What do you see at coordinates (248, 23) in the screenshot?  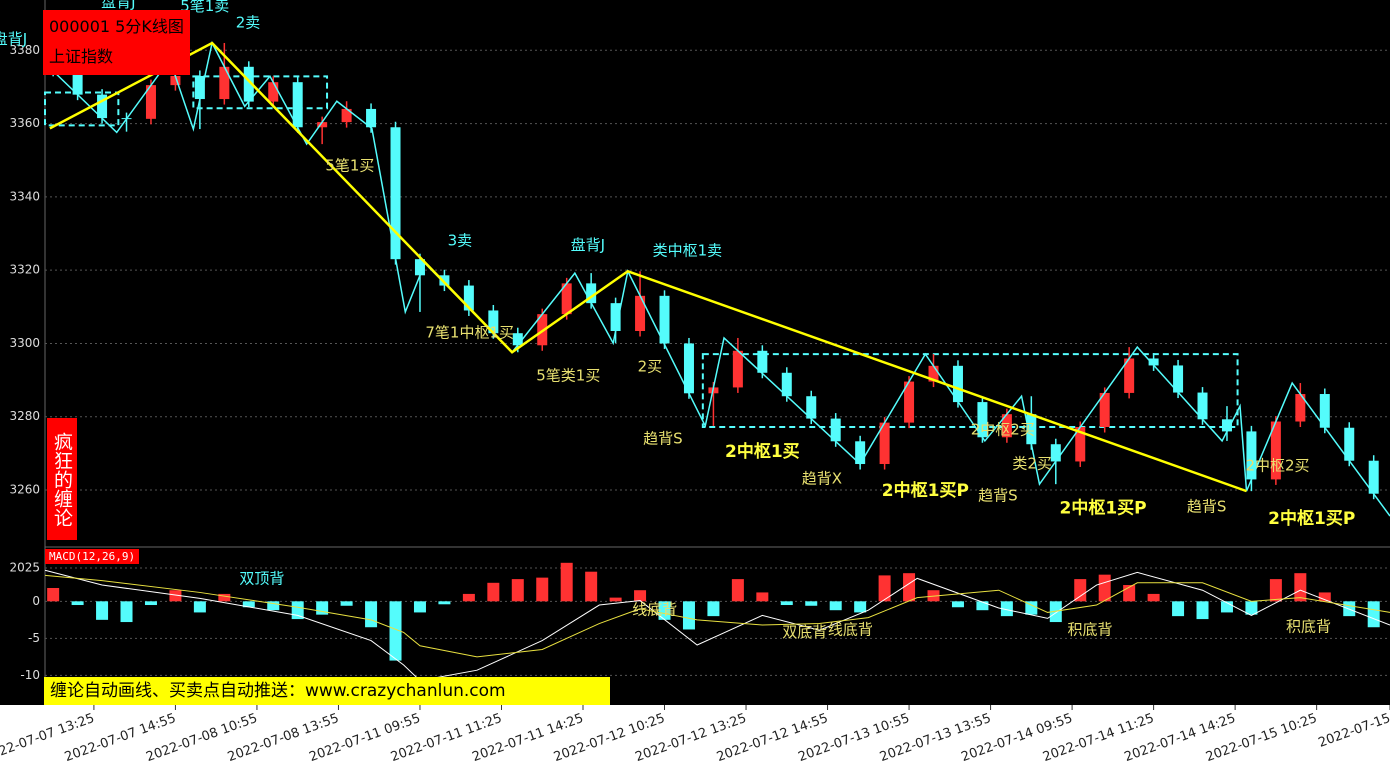 I see `annotation: 2卖` at bounding box center [248, 23].